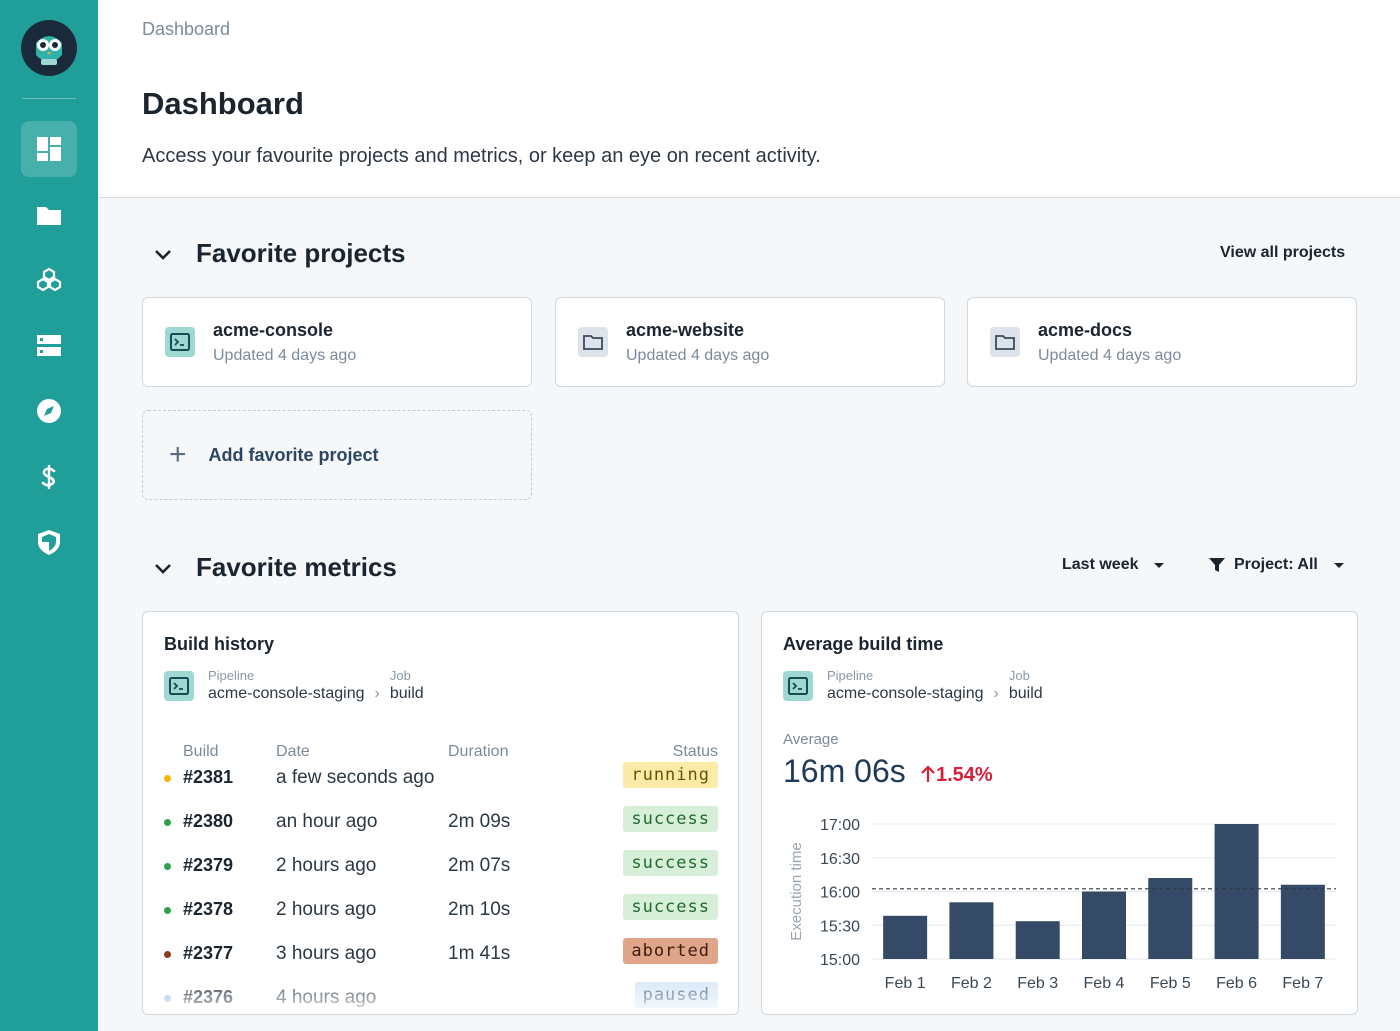 This screenshot has height=1031, width=1400. Describe the element at coordinates (1100, 564) in the screenshot. I see `period-label: Last week` at that location.